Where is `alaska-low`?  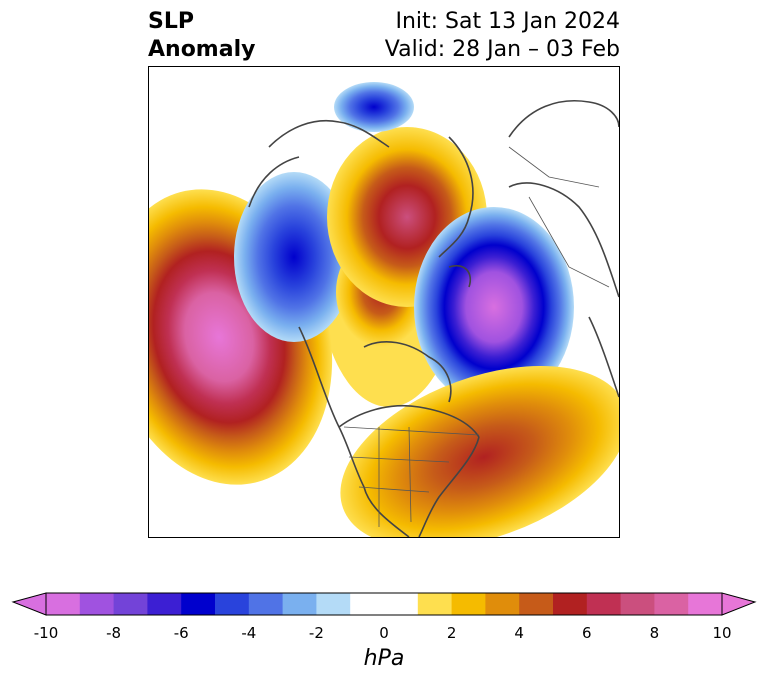 alaska-low is located at coordinates (294, 257).